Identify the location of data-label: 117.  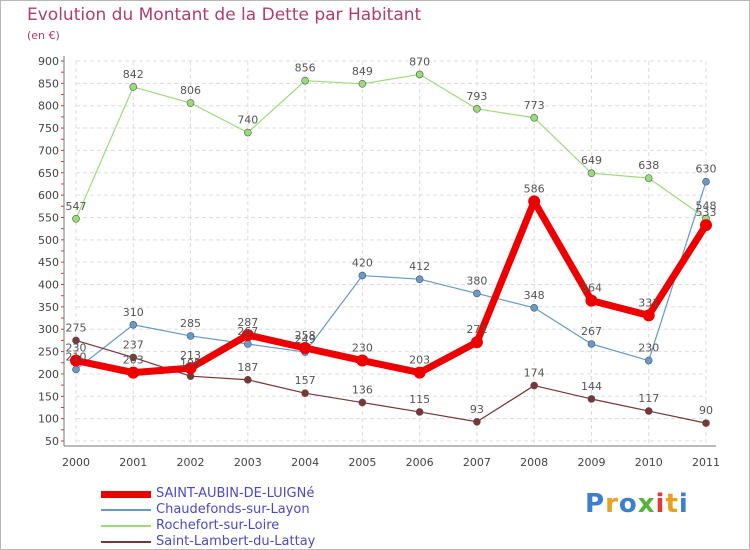
(648, 398).